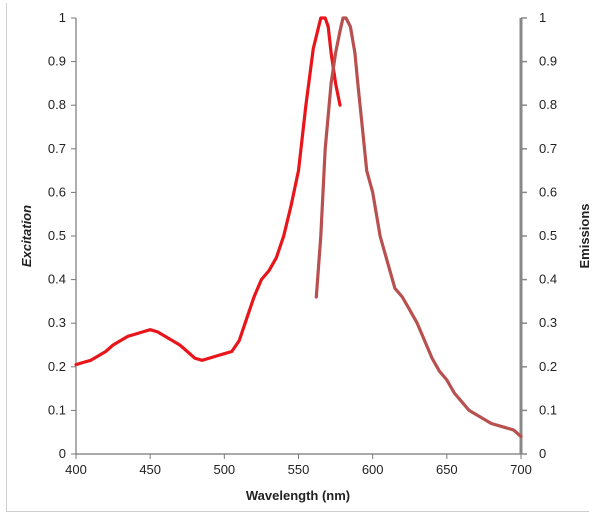 This screenshot has width=593, height=521. I want to click on y-left-tick-label: 0, so click(62, 453).